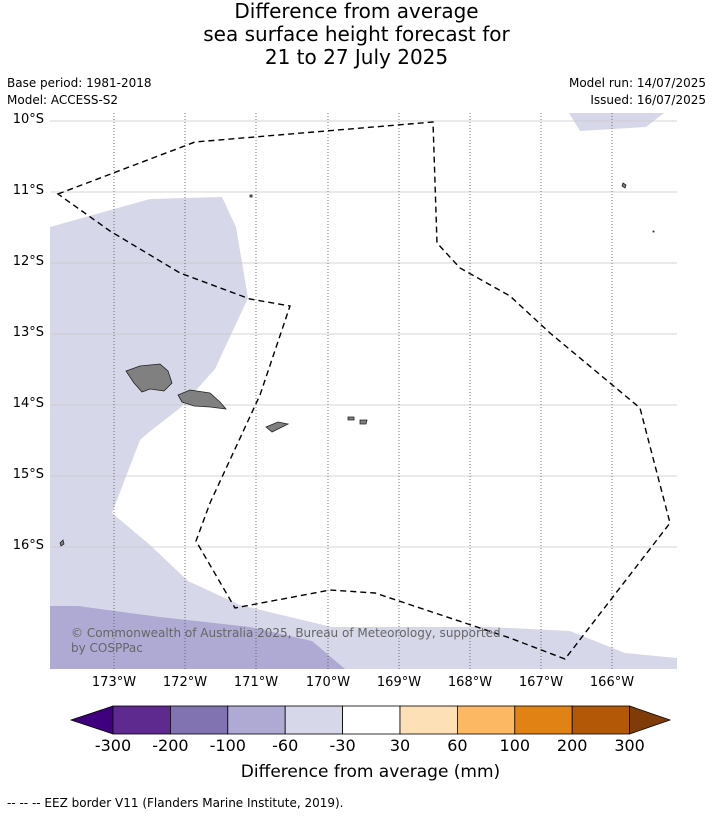 The image size is (713, 816). Describe the element at coordinates (170, 745) in the screenshot. I see `colorbar-tick-1: -200` at that location.